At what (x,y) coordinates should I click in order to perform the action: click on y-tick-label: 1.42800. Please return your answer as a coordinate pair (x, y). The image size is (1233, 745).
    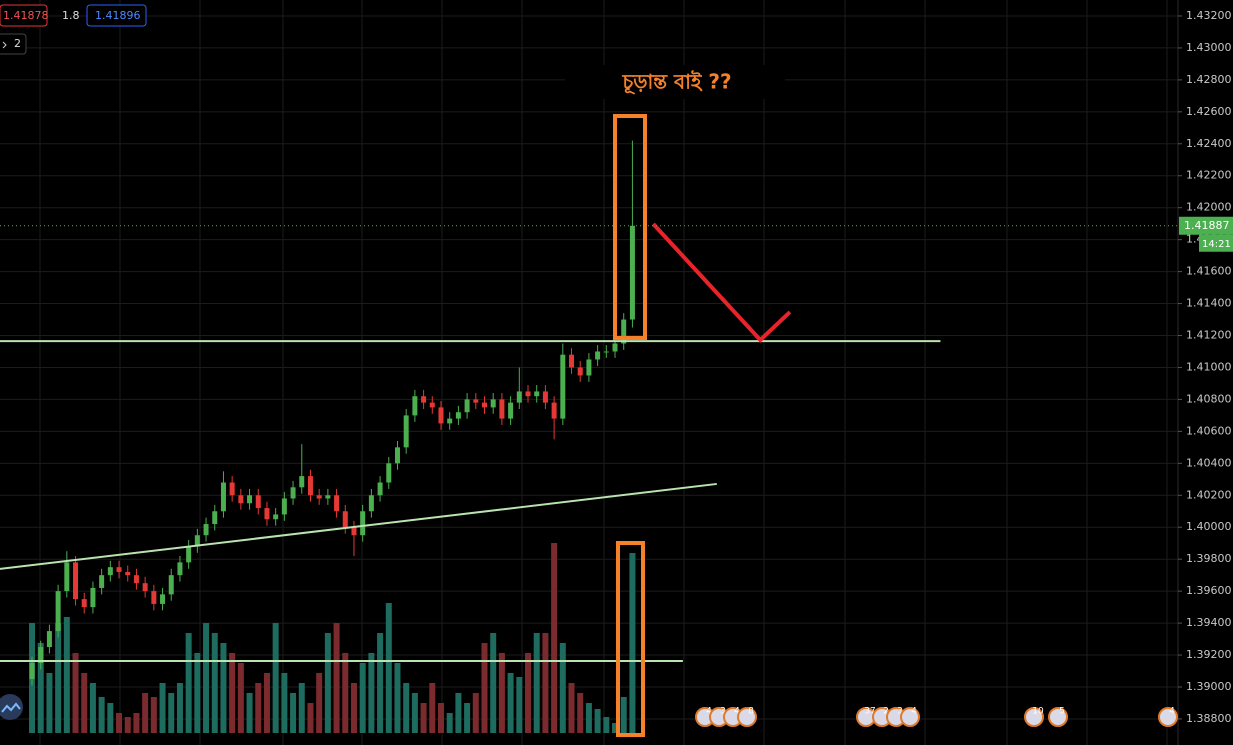
    Looking at the image, I should click on (1209, 79).